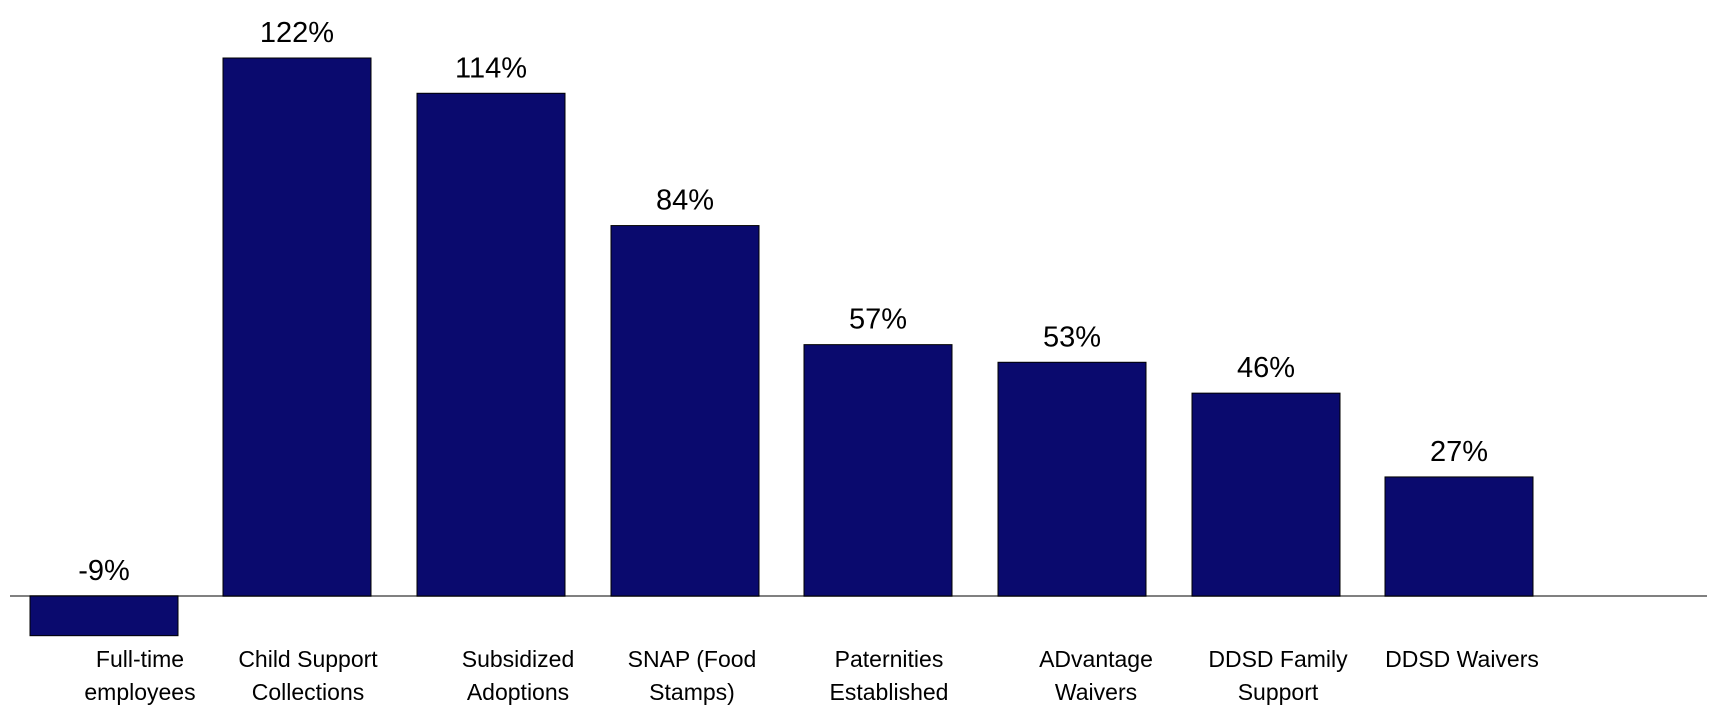 Image resolution: width=1717 pixels, height=707 pixels. What do you see at coordinates (692, 692) in the screenshot?
I see `category-label-line: Stamps)` at bounding box center [692, 692].